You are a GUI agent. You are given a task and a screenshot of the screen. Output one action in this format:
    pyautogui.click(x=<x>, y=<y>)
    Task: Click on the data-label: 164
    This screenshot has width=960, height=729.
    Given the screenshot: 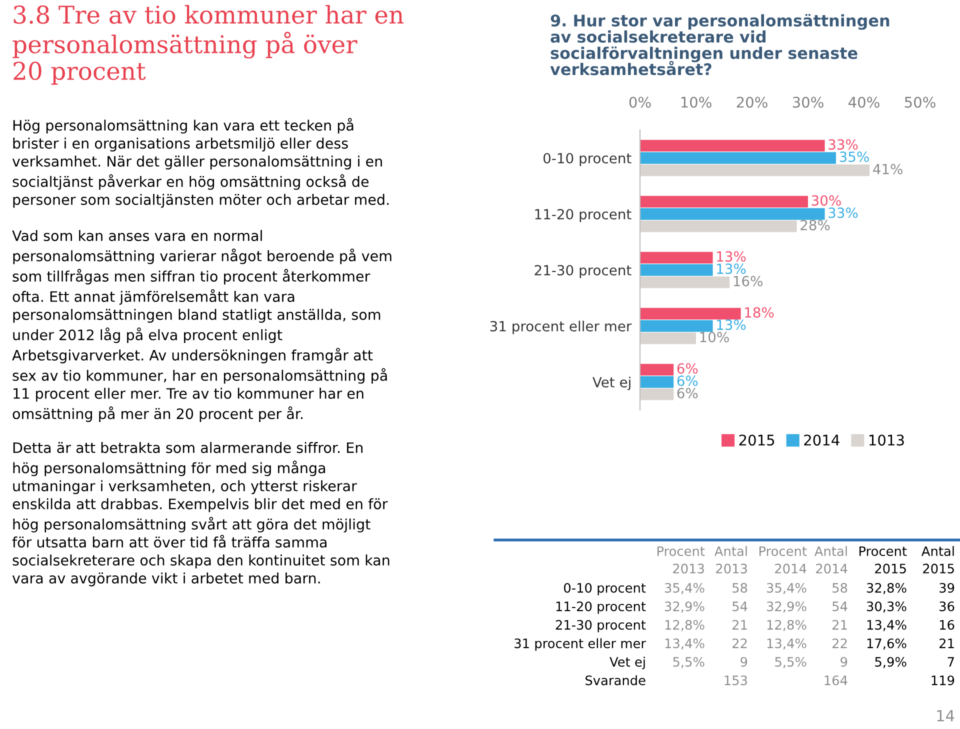 What is the action you would take?
    pyautogui.click(x=836, y=680)
    